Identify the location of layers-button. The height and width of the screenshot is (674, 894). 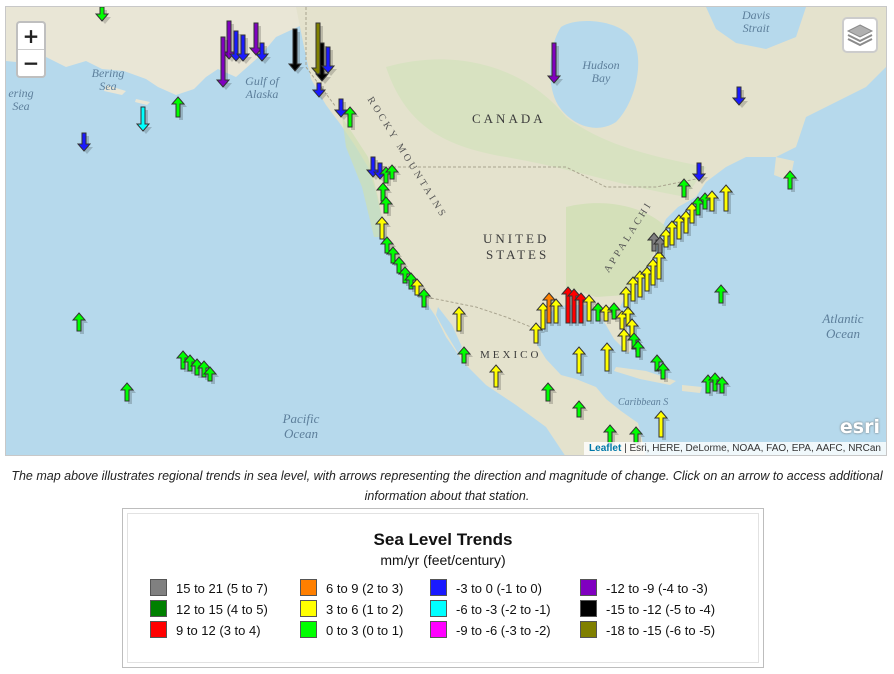
(860, 35).